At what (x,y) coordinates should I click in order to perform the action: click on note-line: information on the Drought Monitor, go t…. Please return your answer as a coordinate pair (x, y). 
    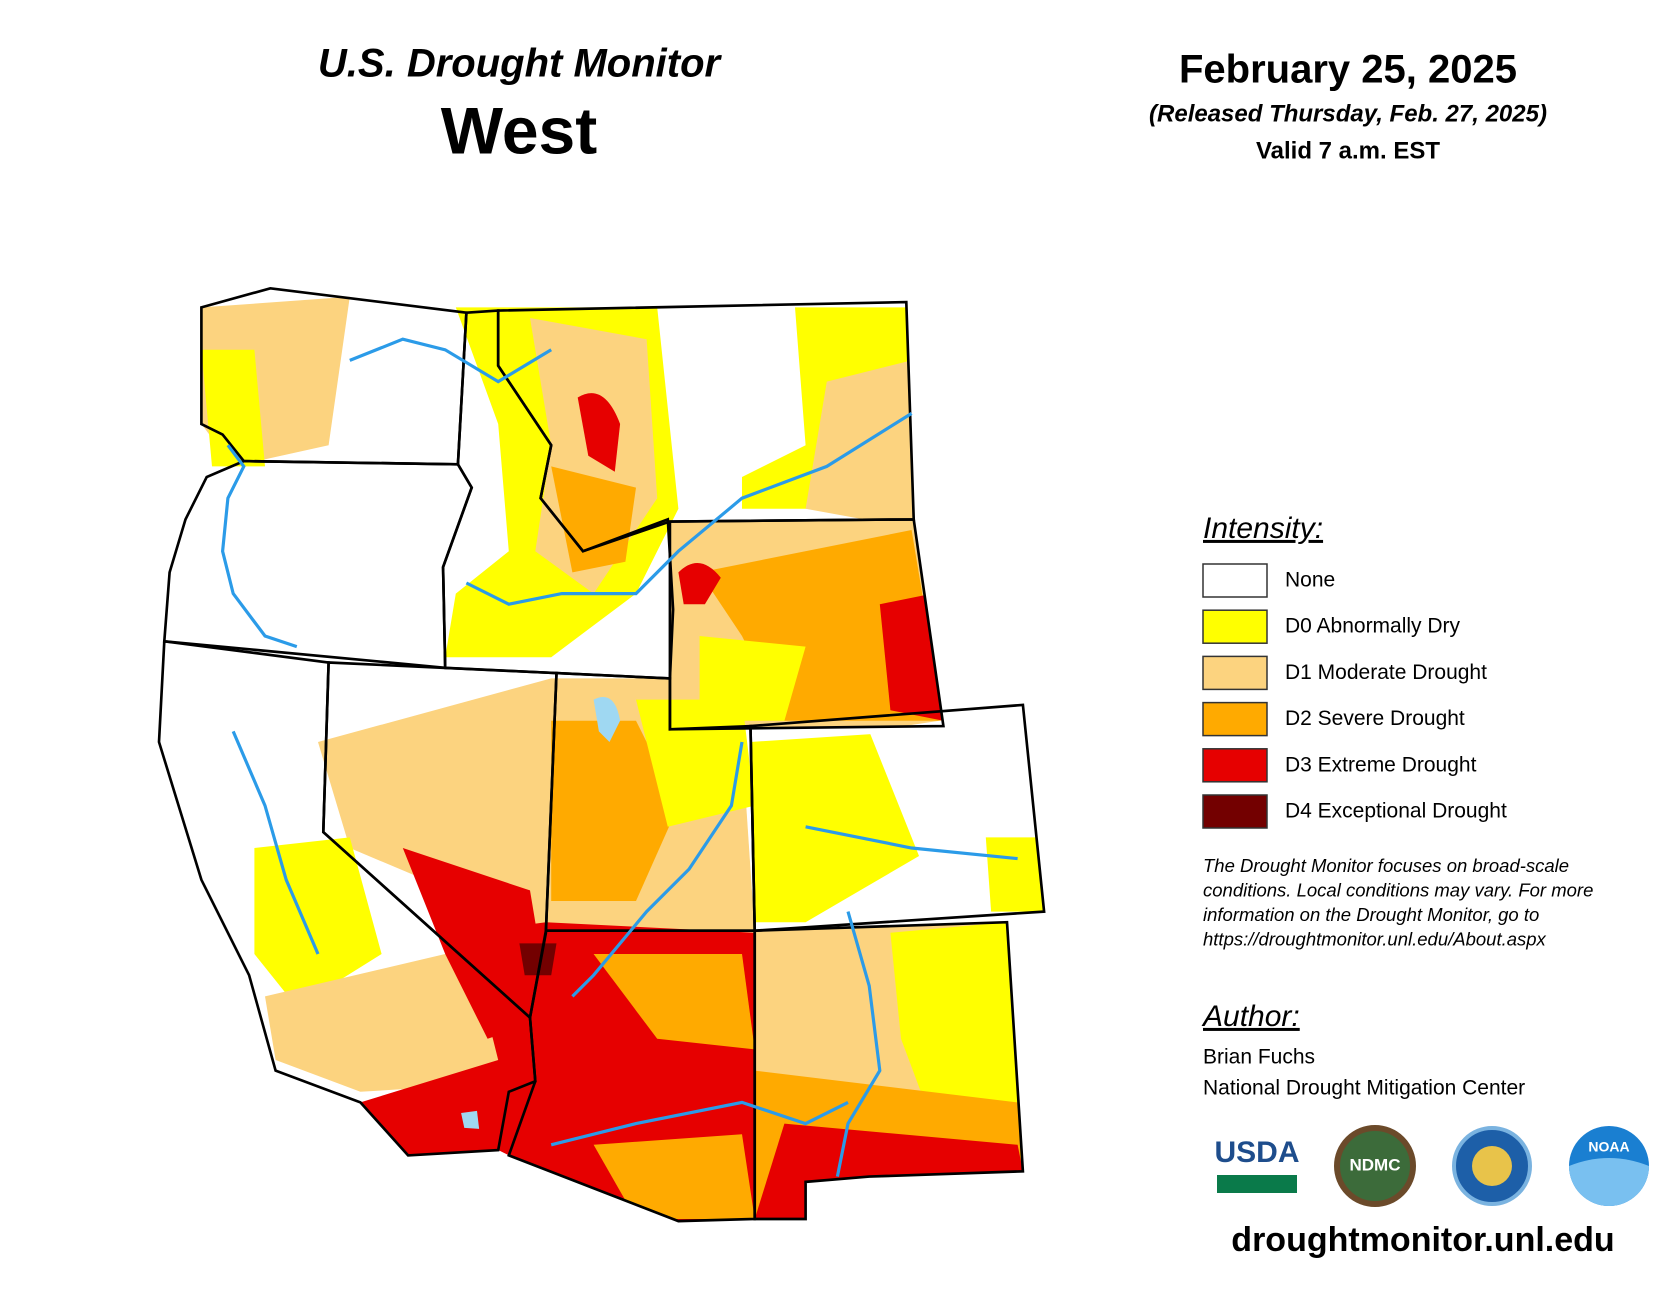
    Looking at the image, I should click on (1371, 914).